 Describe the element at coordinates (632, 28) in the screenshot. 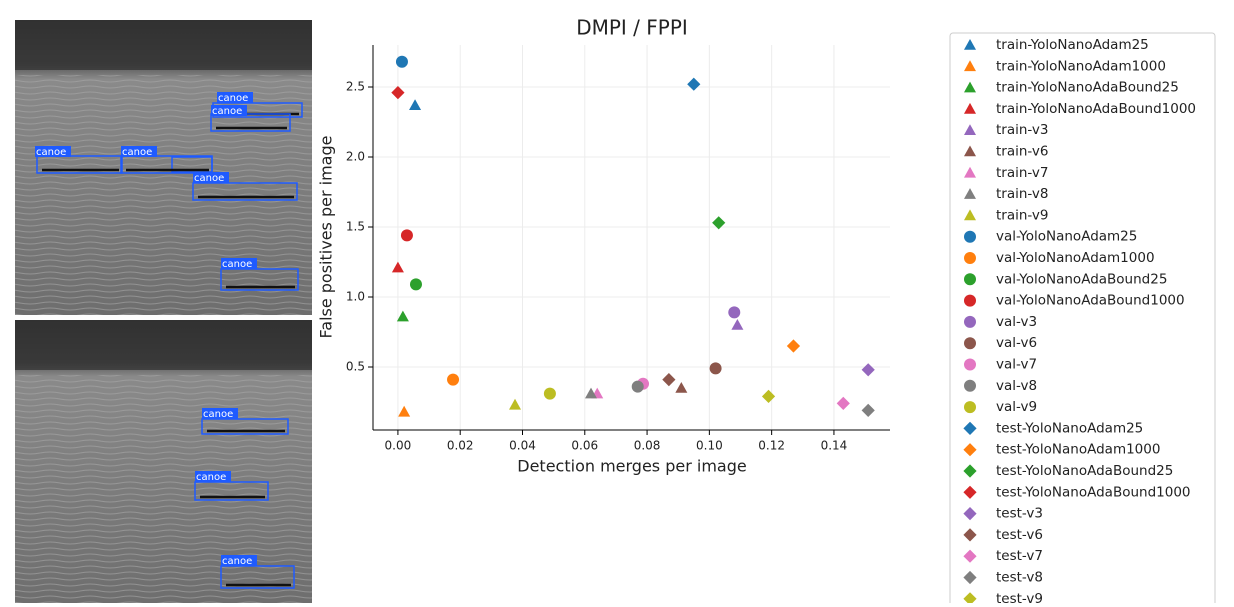

I see `chart-title: DMPI / FPPI` at that location.